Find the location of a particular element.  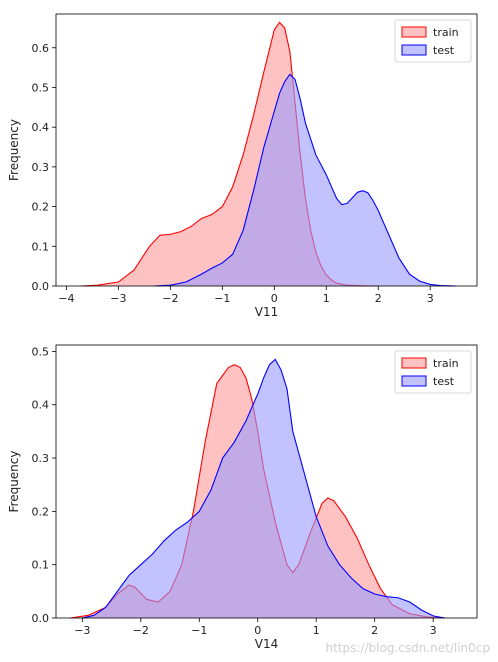

x-tick-label: −4 is located at coordinates (66, 298).